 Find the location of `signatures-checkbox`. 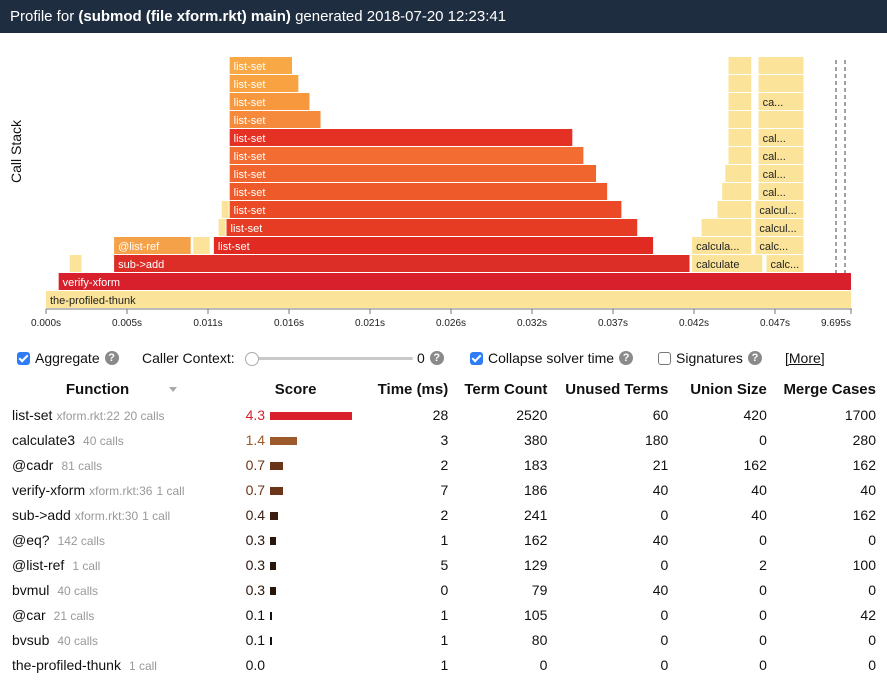

signatures-checkbox is located at coordinates (664, 358).